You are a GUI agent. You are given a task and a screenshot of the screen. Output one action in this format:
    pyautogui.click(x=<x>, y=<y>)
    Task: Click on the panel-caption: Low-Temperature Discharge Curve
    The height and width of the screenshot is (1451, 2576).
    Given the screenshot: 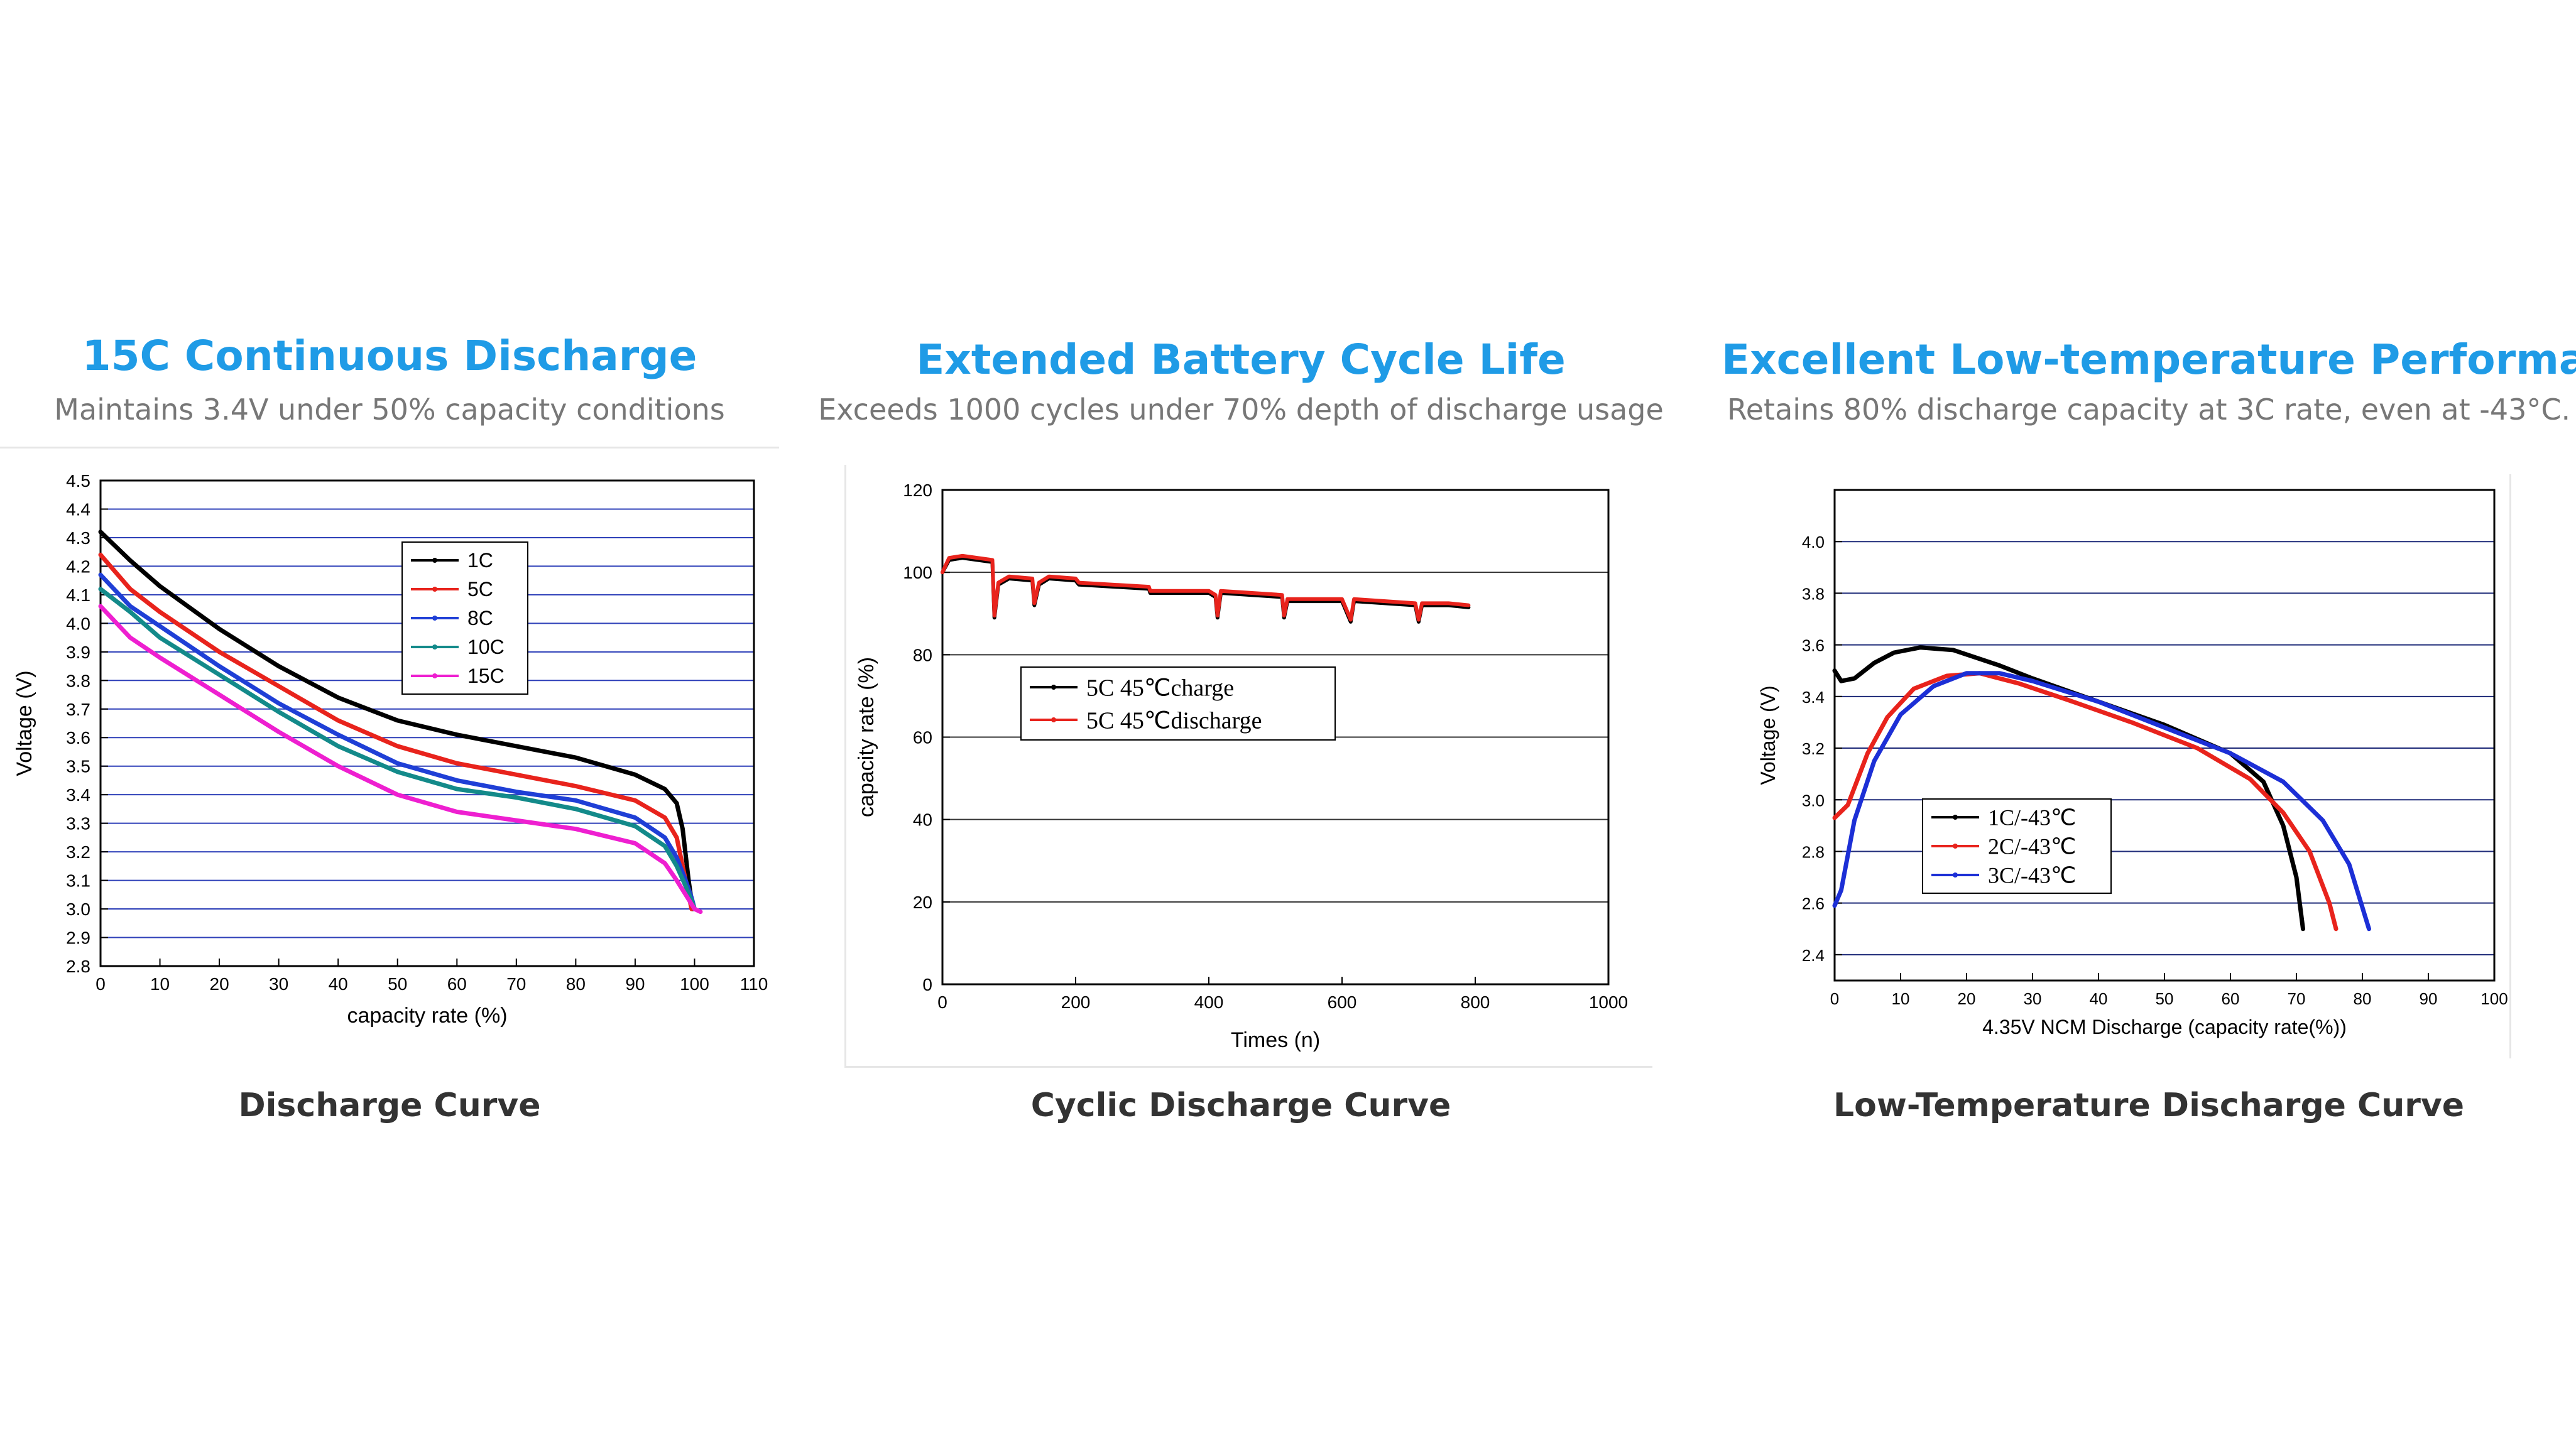 What is the action you would take?
    pyautogui.click(x=2149, y=1105)
    